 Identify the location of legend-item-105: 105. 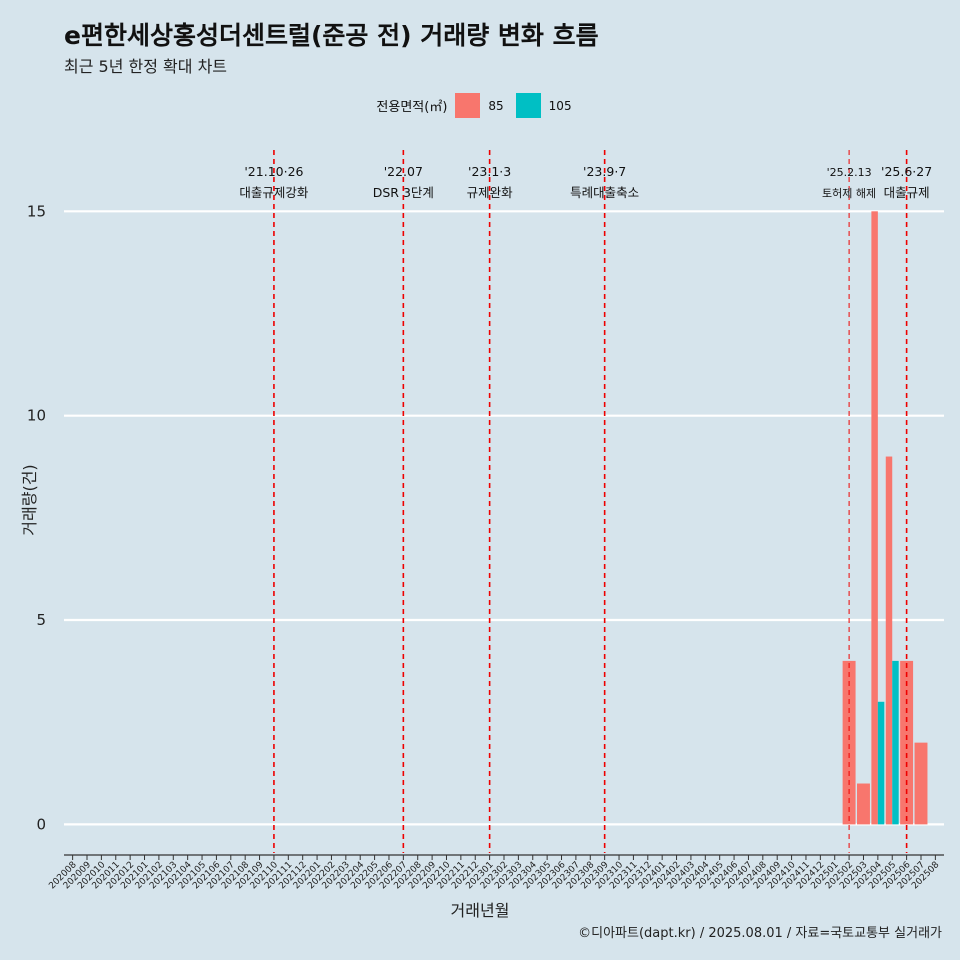
(543, 105).